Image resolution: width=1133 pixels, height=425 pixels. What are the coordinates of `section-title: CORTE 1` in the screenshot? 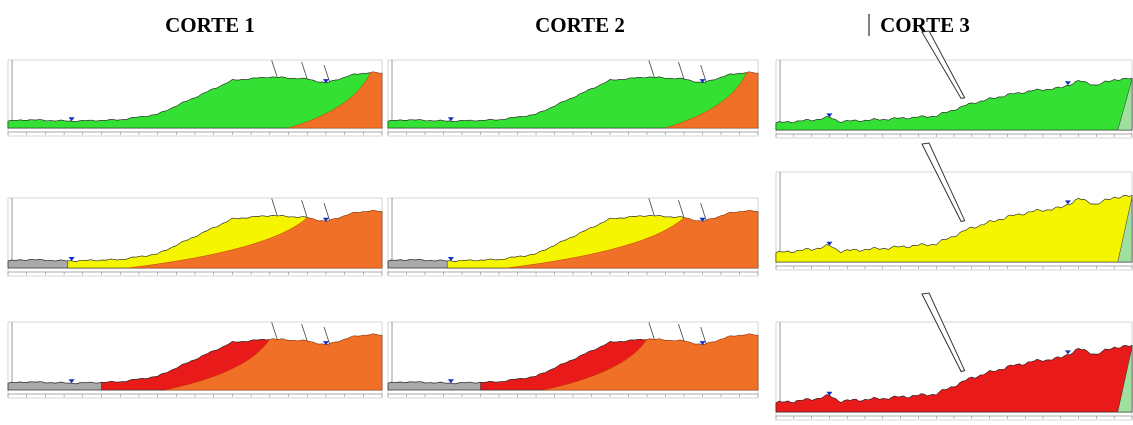 It's located at (210, 25).